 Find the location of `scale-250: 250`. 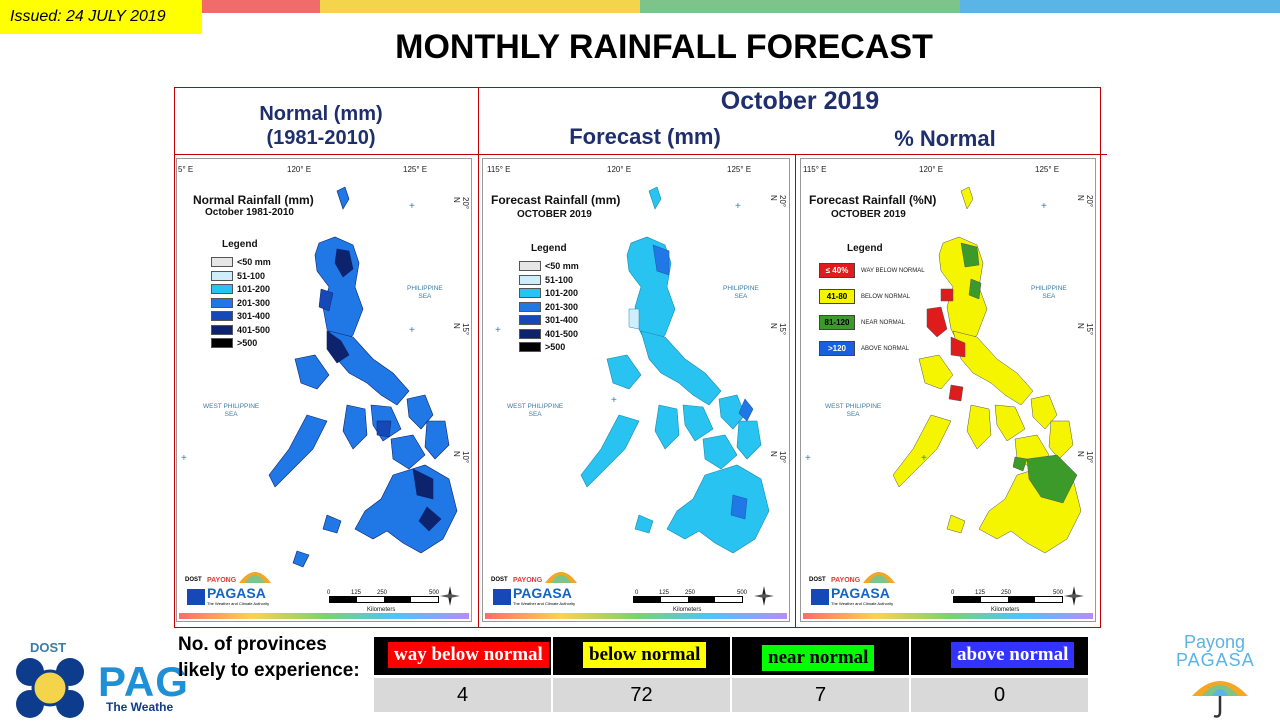

scale-250: 250 is located at coordinates (382, 593).